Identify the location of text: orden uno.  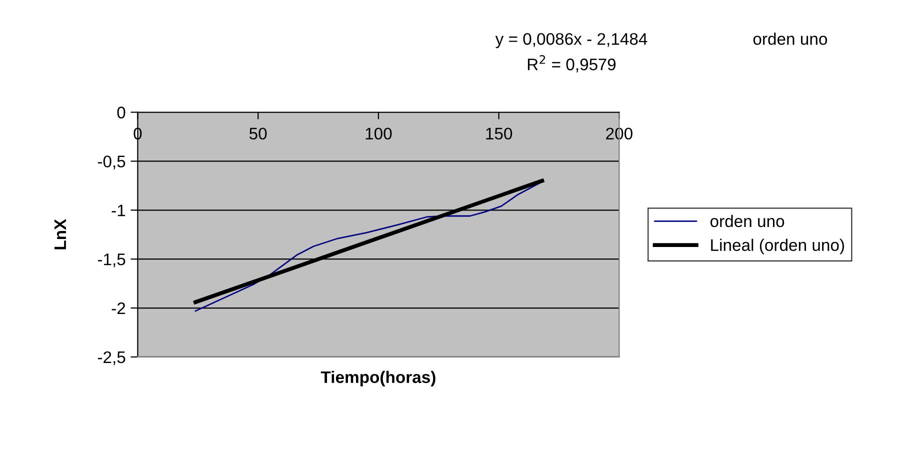
(790, 38).